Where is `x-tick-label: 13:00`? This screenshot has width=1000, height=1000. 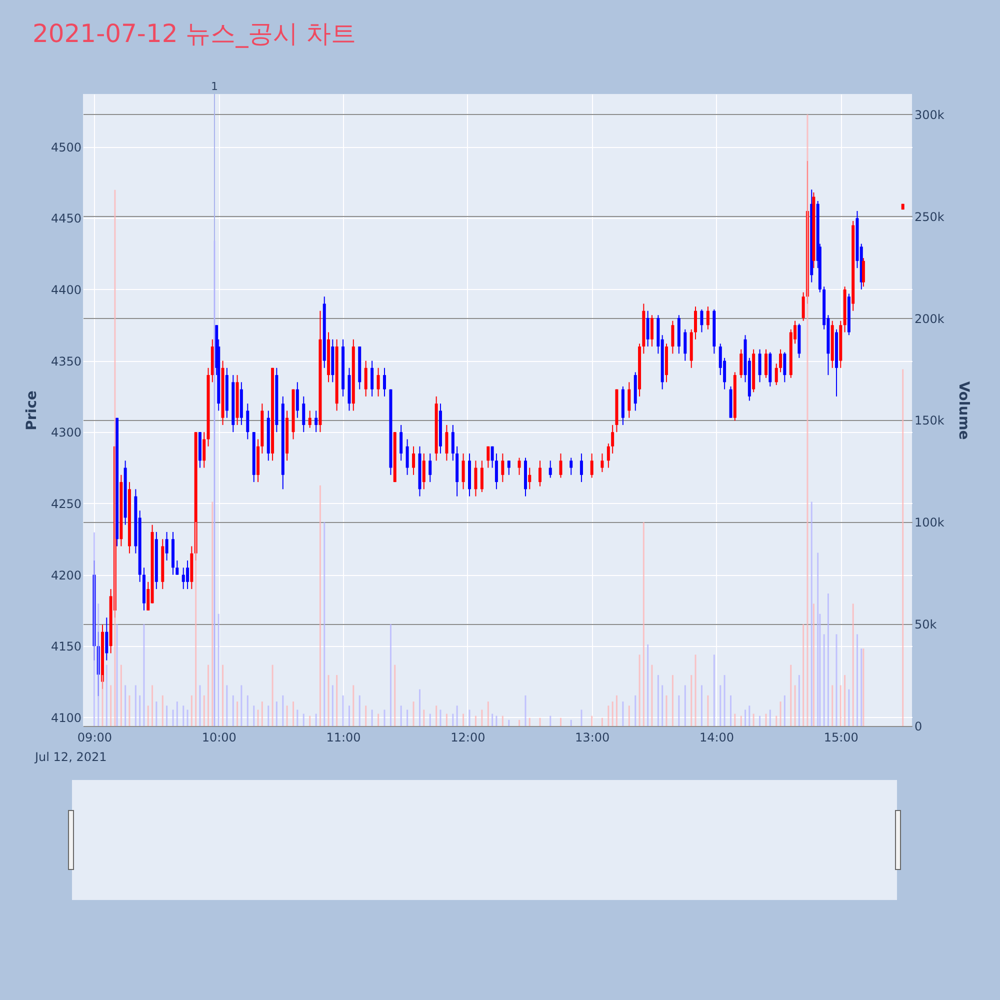 x-tick-label: 13:00 is located at coordinates (592, 737).